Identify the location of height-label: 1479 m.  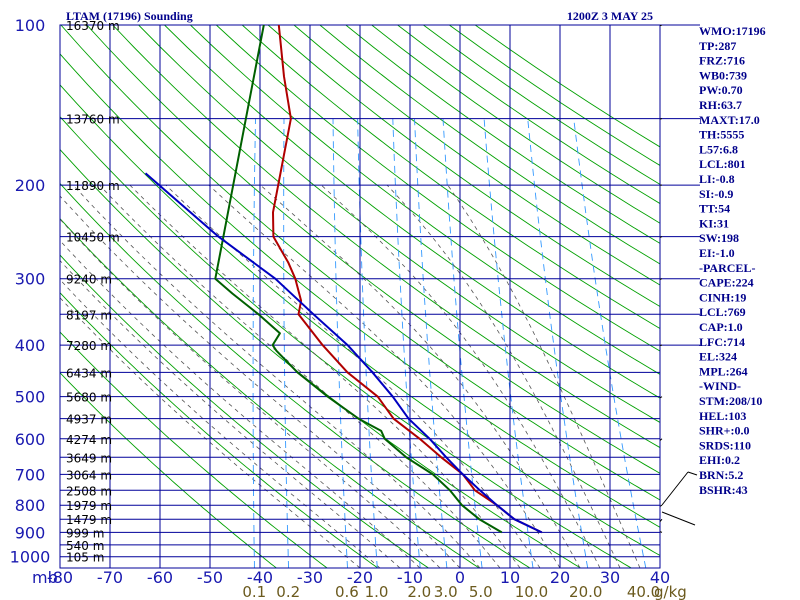
(89, 520).